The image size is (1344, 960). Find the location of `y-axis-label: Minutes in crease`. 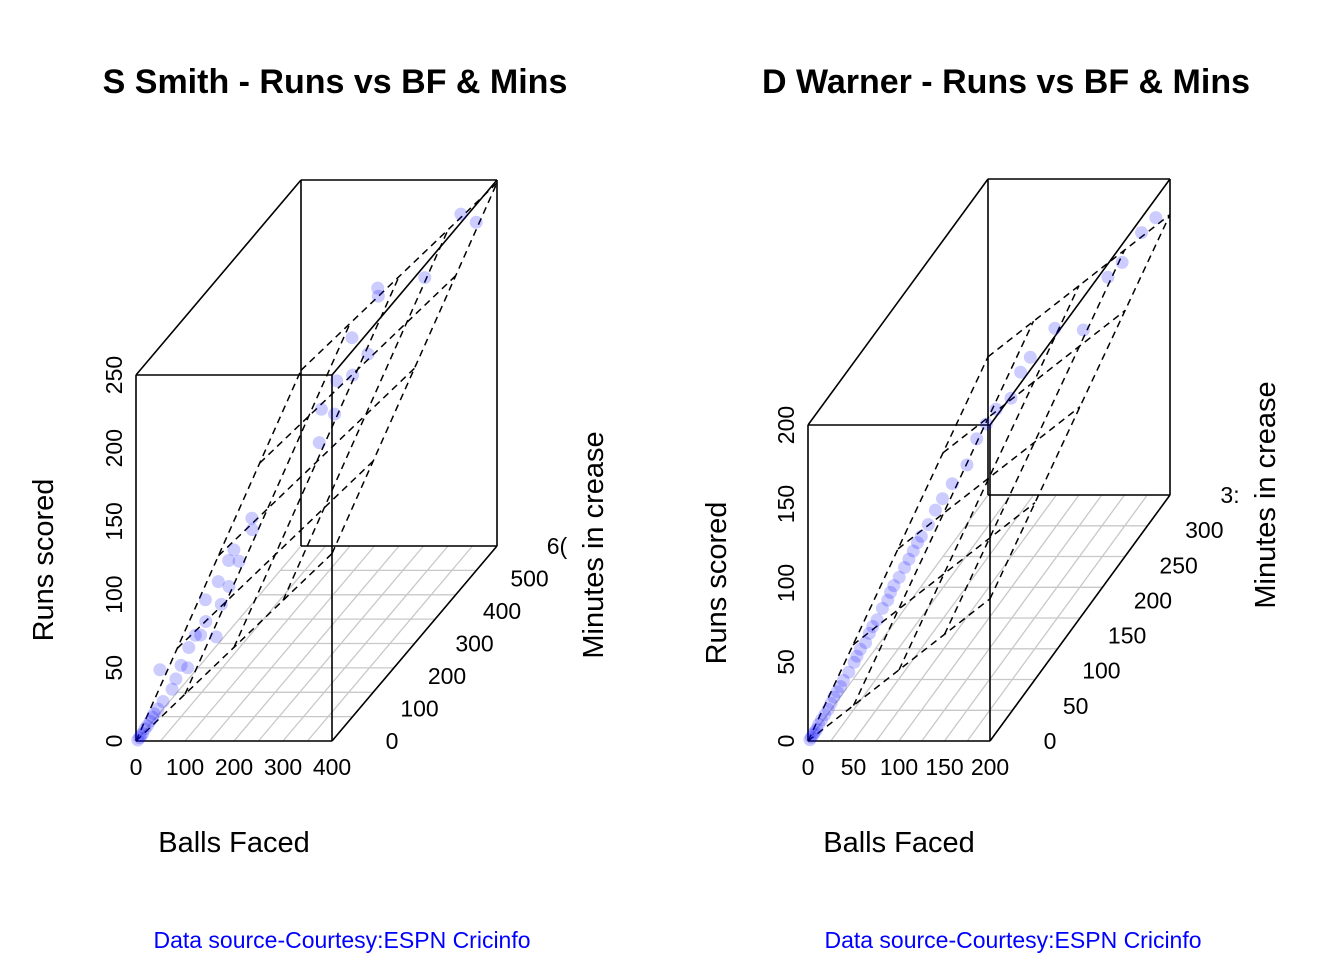

y-axis-label: Minutes in crease is located at coordinates (594, 544).